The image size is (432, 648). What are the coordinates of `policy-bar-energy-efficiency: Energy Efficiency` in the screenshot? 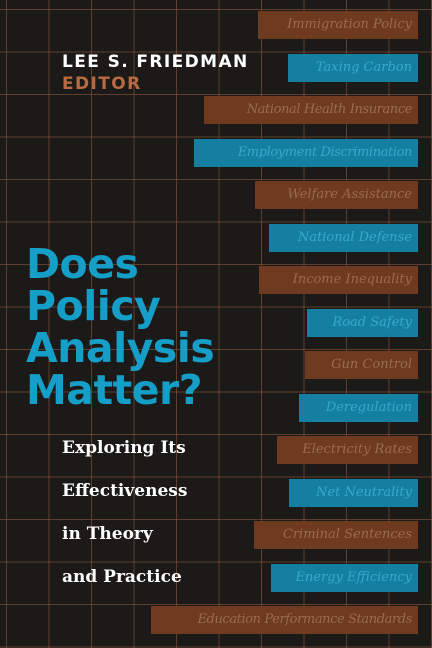 It's located at (344, 578).